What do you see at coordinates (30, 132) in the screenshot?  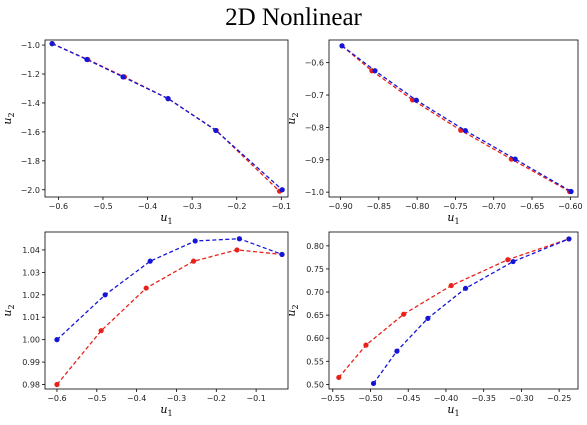 I see `y-tick-label: −1.6` at bounding box center [30, 132].